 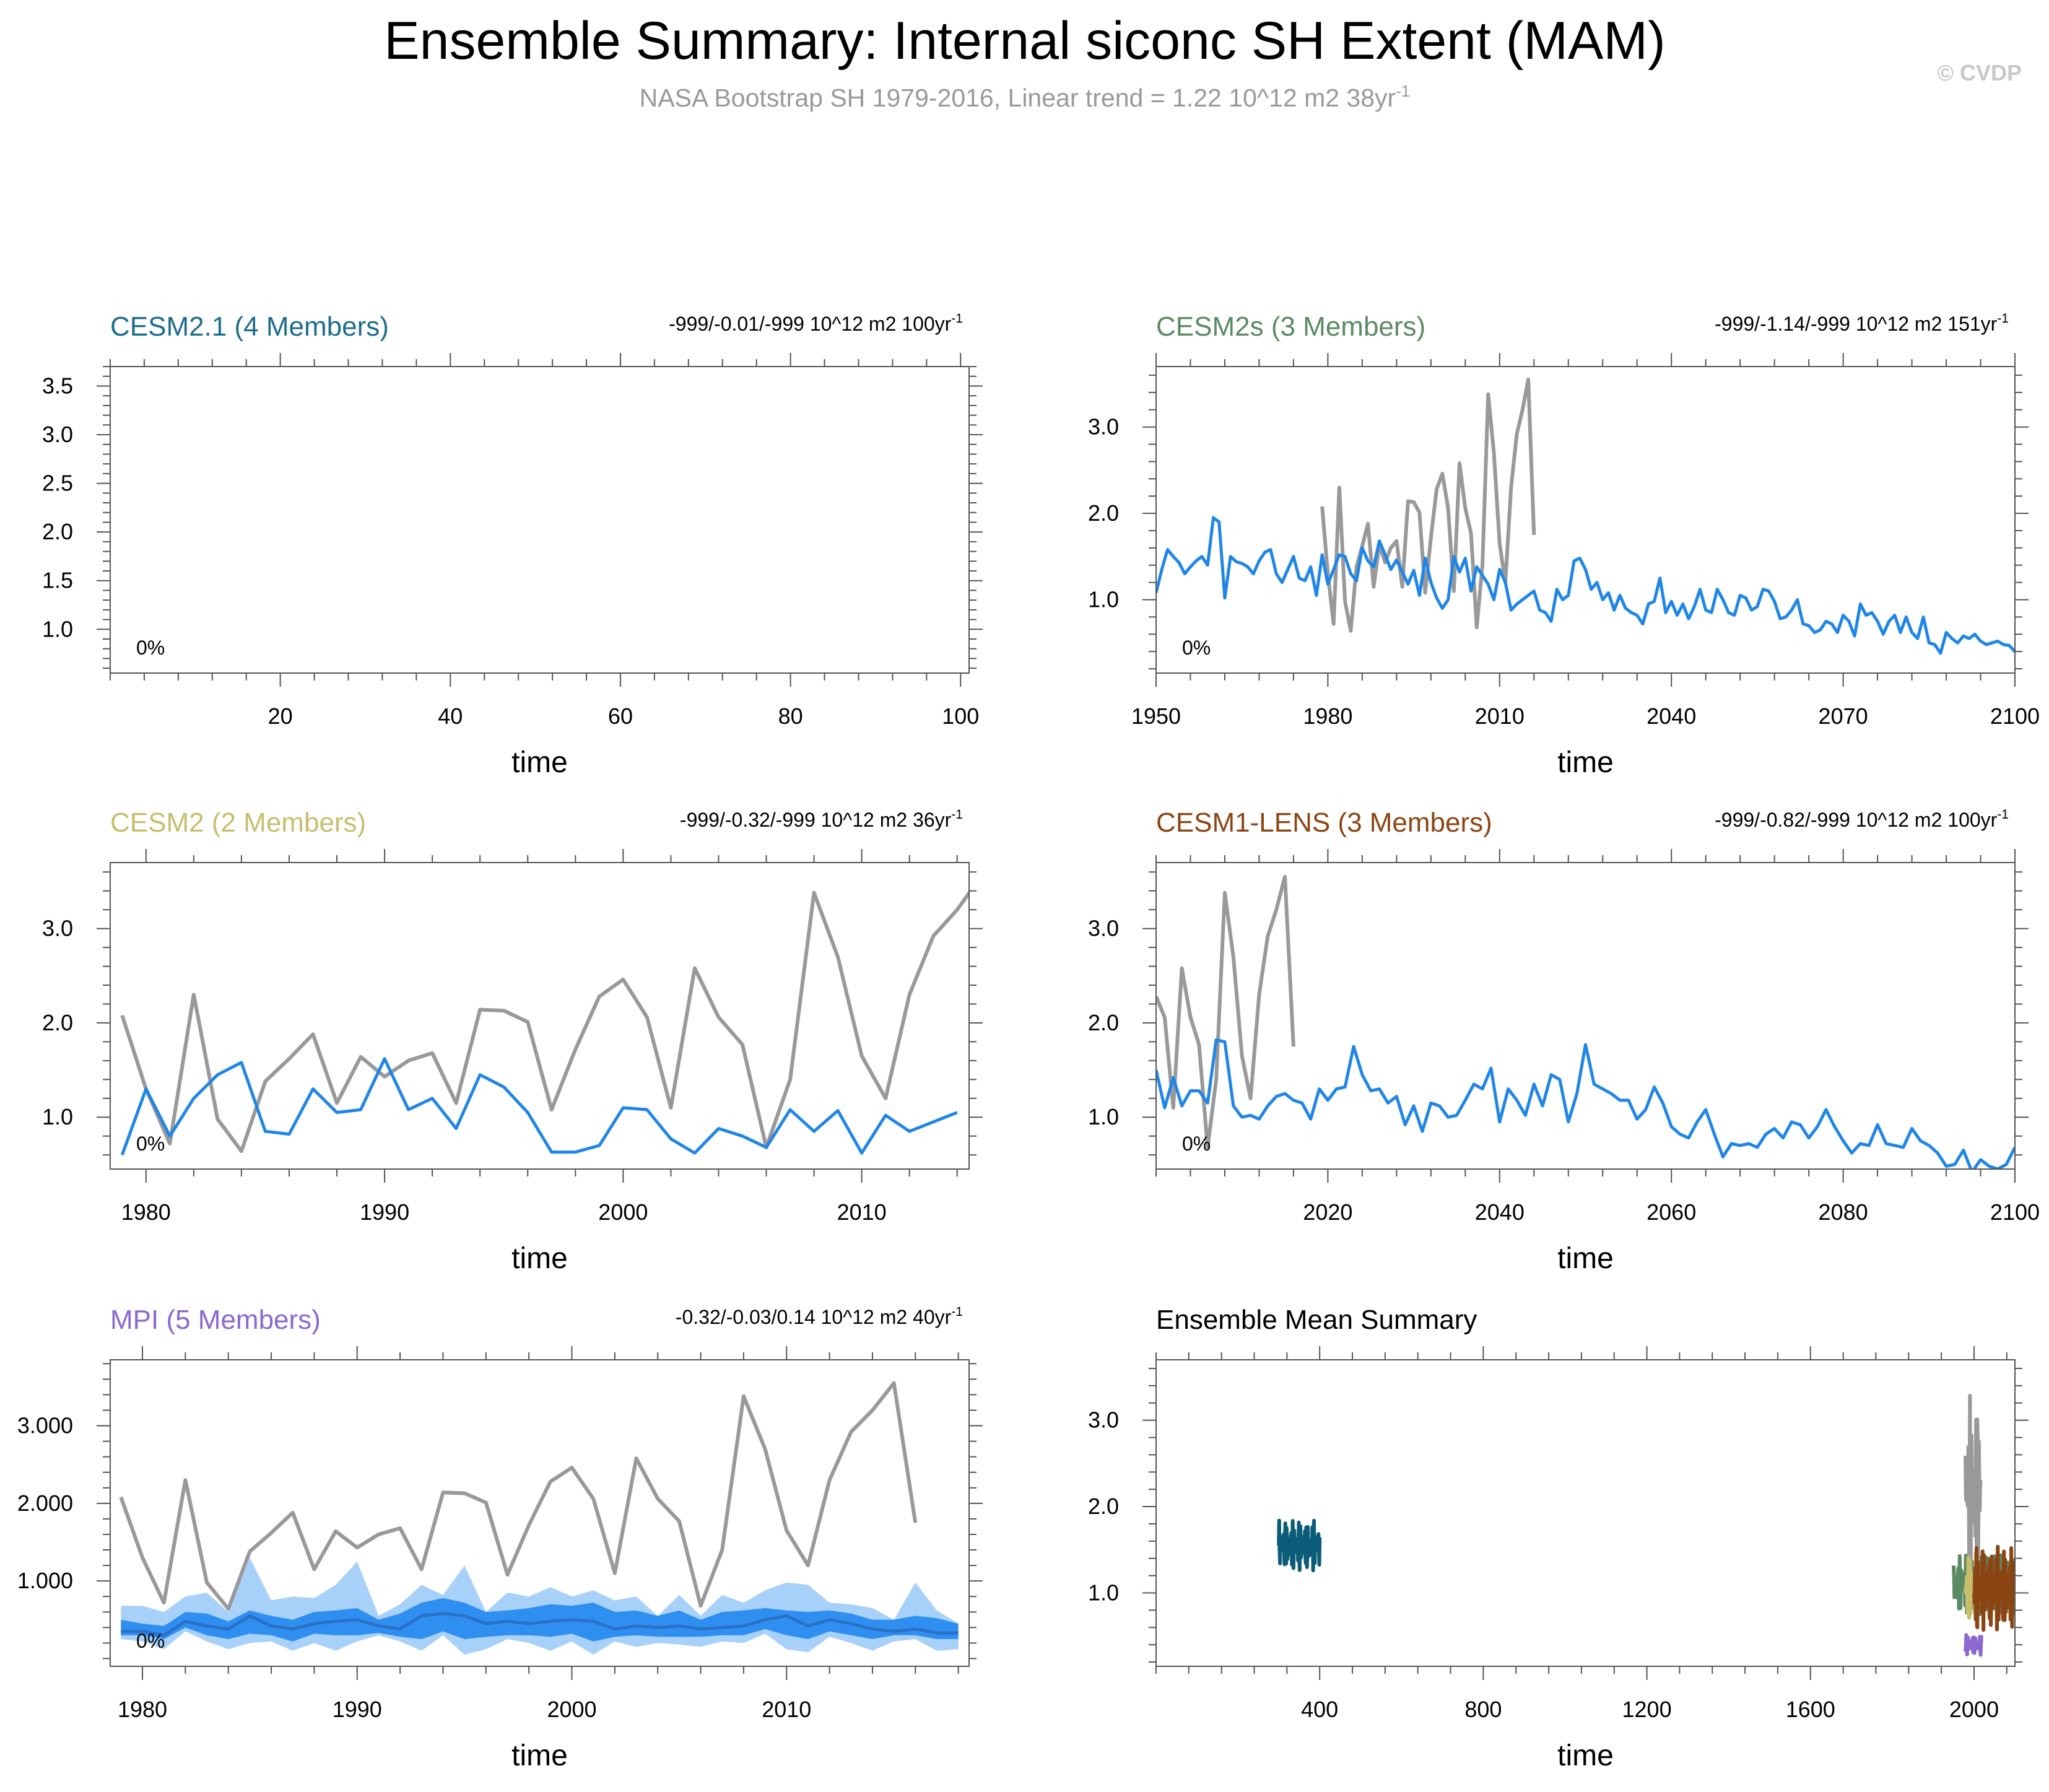 I want to click on y-tick-label: 3.000, so click(x=45, y=1426).